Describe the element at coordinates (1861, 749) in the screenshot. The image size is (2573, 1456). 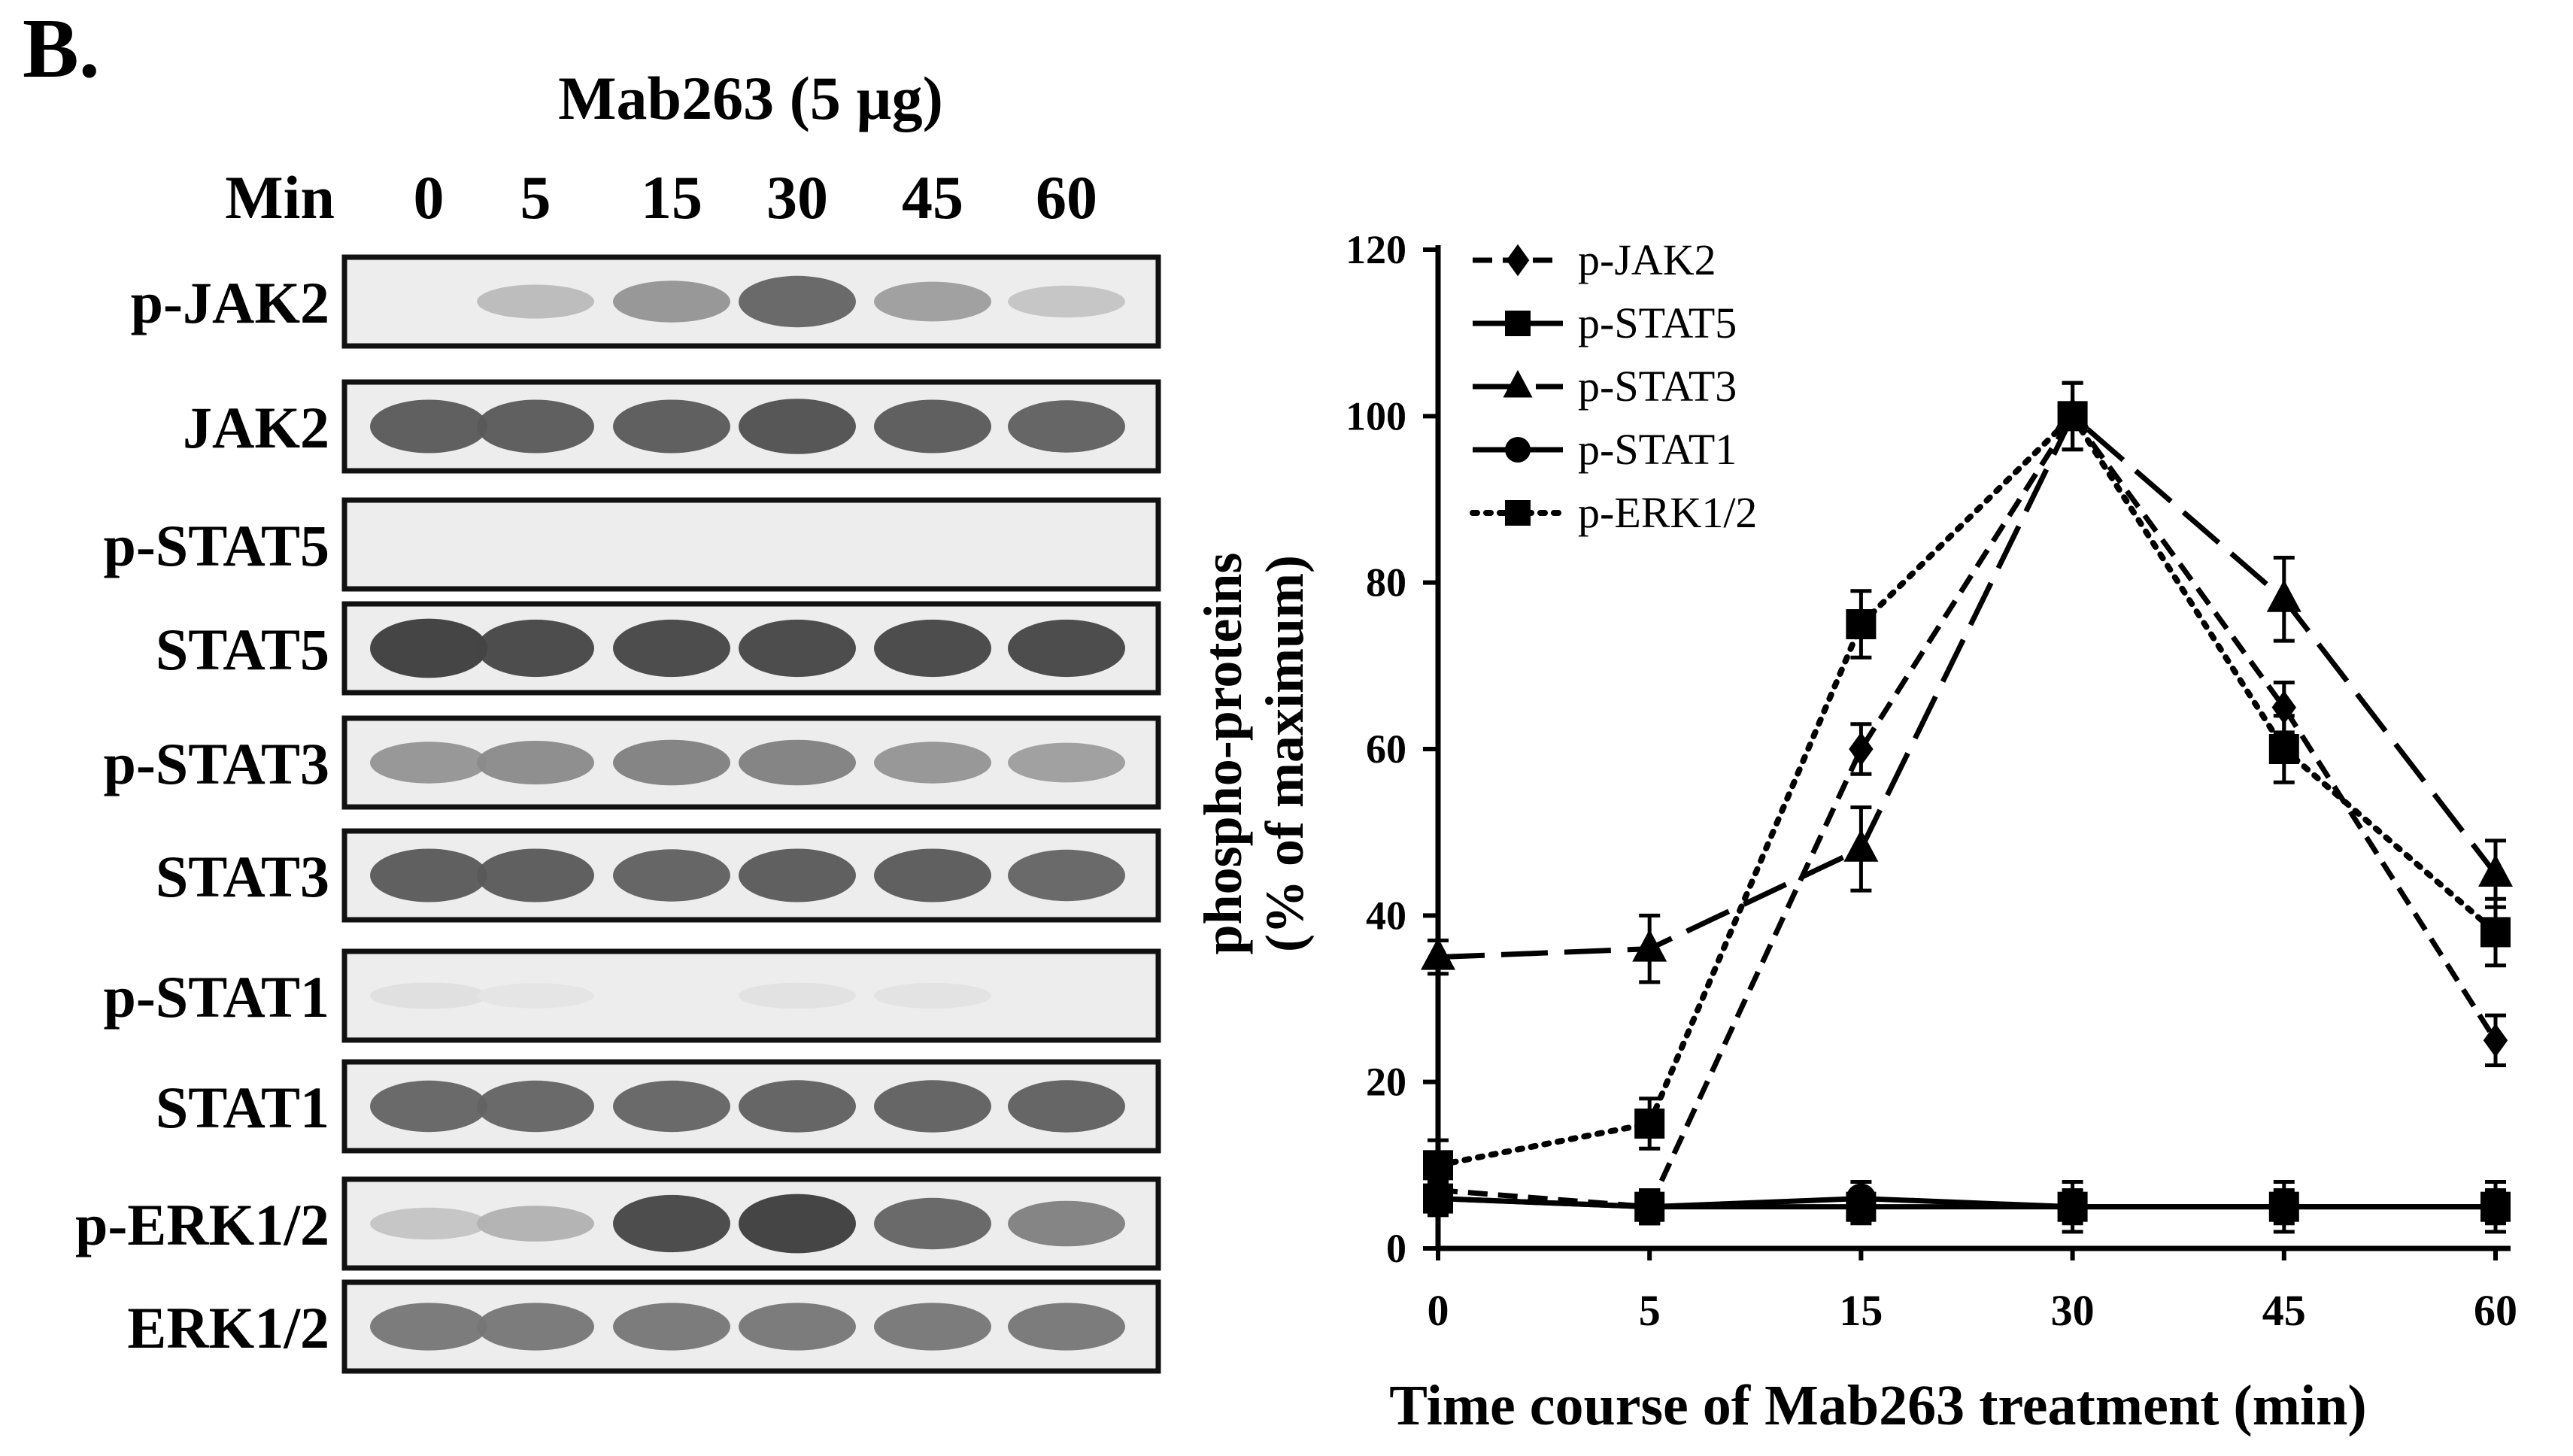
I see `data-point-p-jak2` at that location.